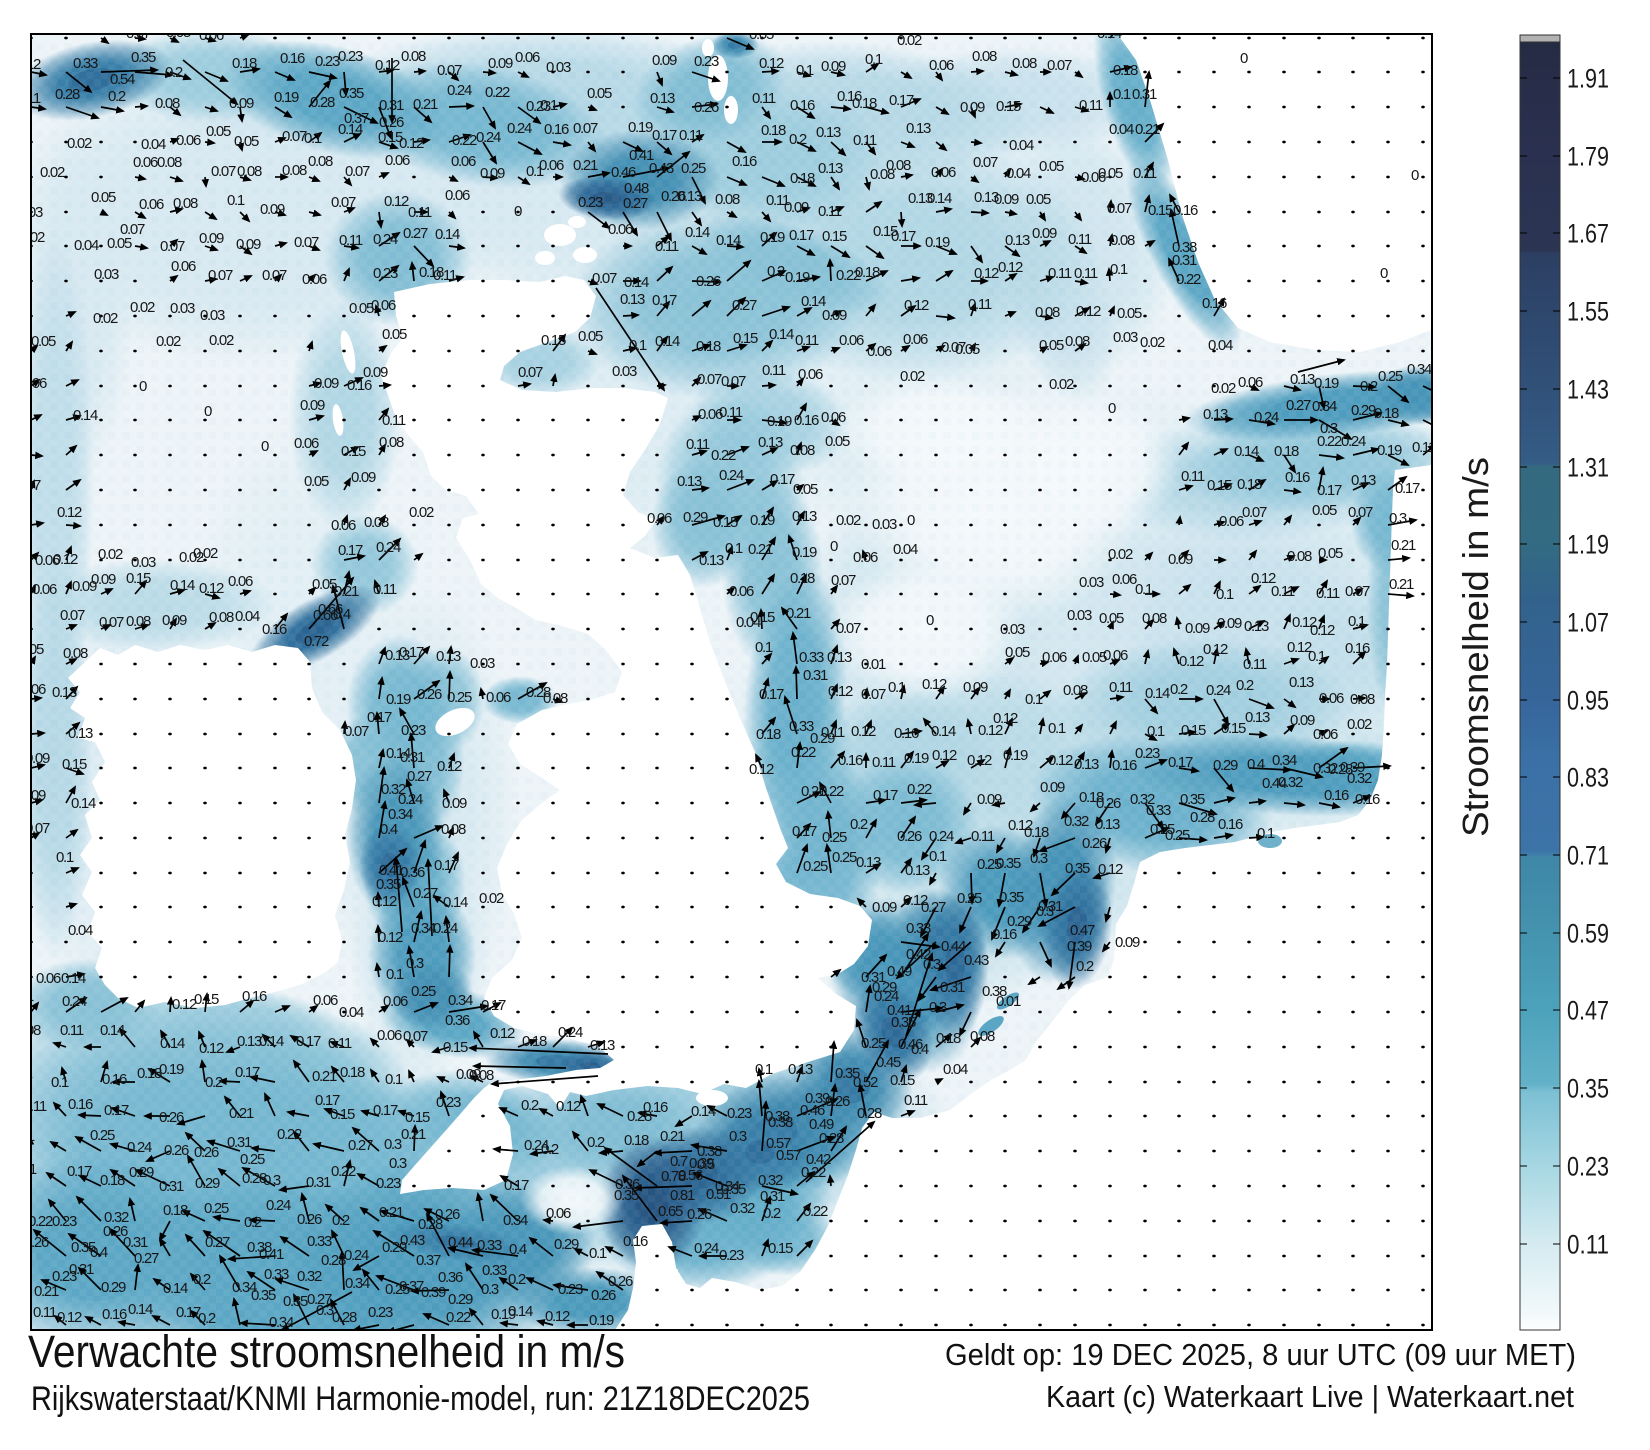 The width and height of the screenshot is (1650, 1450). What do you see at coordinates (636, 188) in the screenshot?
I see `svg-text: 0.48` at bounding box center [636, 188].